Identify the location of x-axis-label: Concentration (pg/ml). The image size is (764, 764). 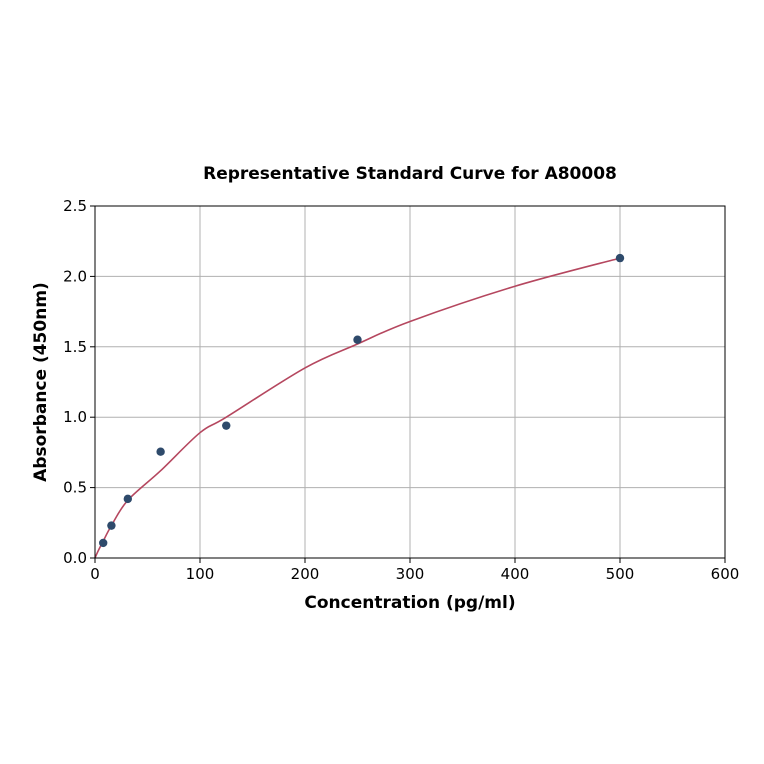
(409, 603).